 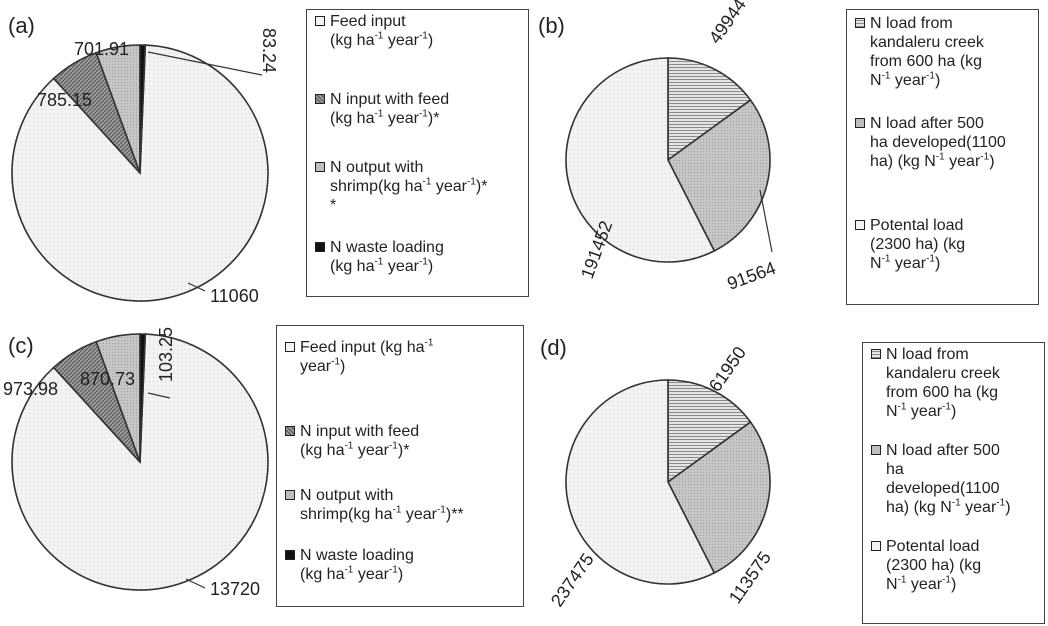 I want to click on value-label: 237475, so click(x=572, y=580).